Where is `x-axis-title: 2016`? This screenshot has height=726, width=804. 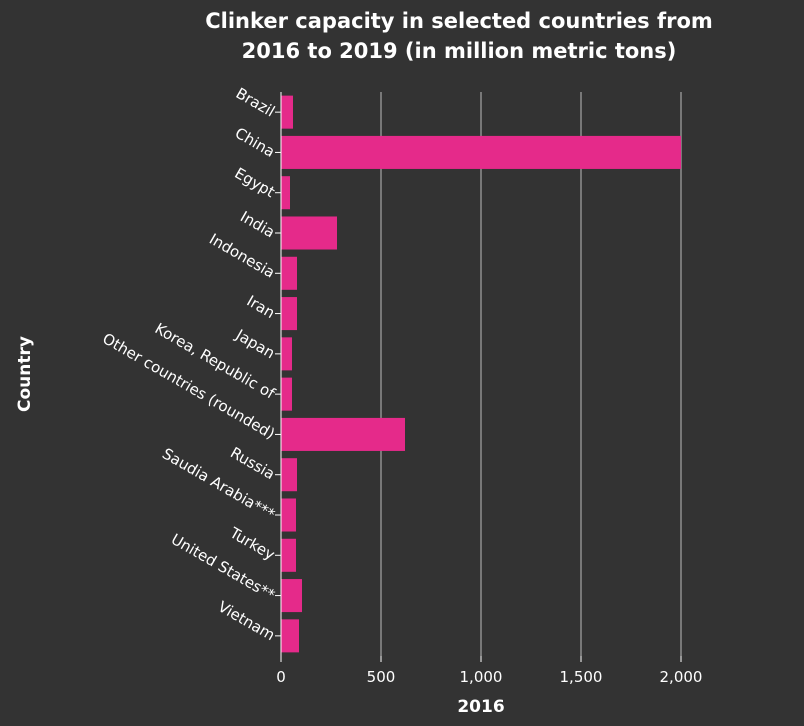 x-axis-title: 2016 is located at coordinates (480, 707).